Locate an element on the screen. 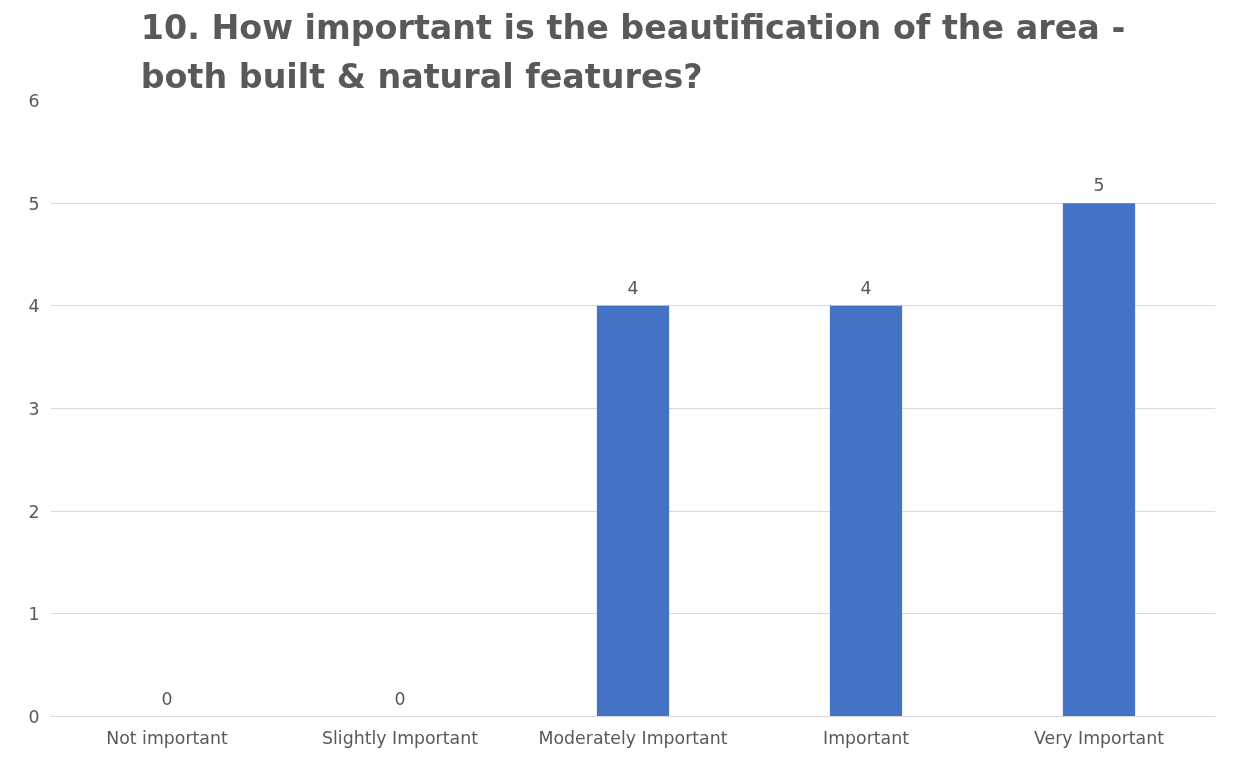 The height and width of the screenshot is (762, 1254). x-tick-label: Not important is located at coordinates (167, 737).